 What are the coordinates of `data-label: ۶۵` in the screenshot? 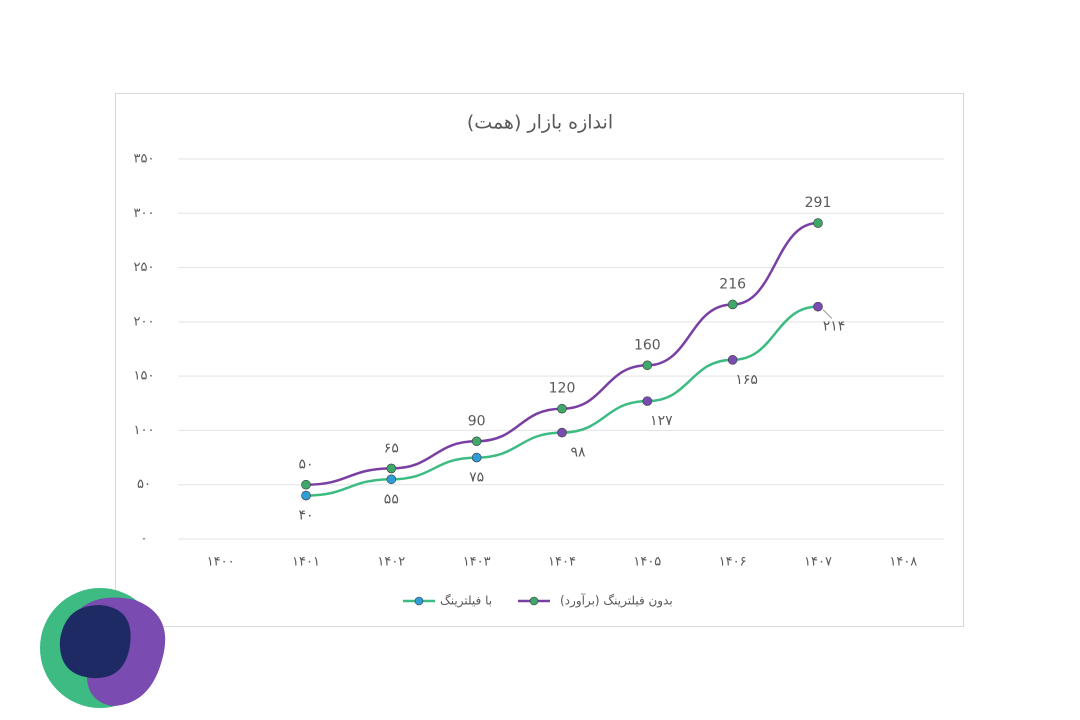 It's located at (391, 448).